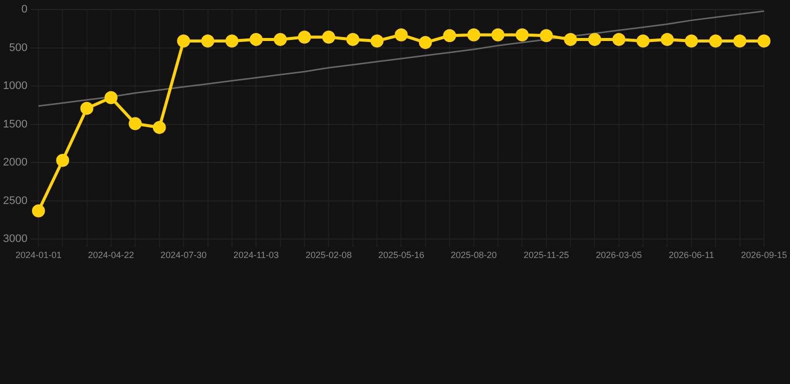 This screenshot has width=790, height=384. I want to click on y-tick-label: 500, so click(18, 48).